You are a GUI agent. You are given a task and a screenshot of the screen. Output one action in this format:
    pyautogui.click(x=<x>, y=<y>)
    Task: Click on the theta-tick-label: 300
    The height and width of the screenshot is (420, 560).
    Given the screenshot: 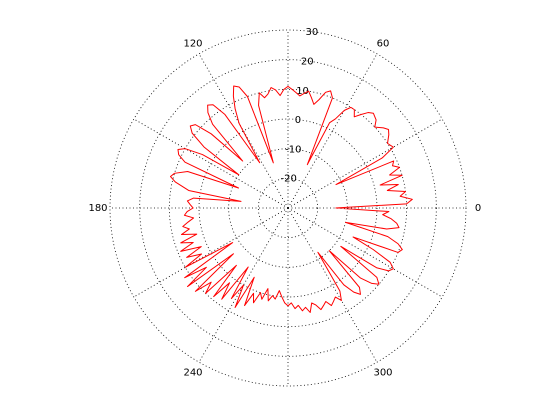 What is the action you would take?
    pyautogui.click(x=382, y=373)
    